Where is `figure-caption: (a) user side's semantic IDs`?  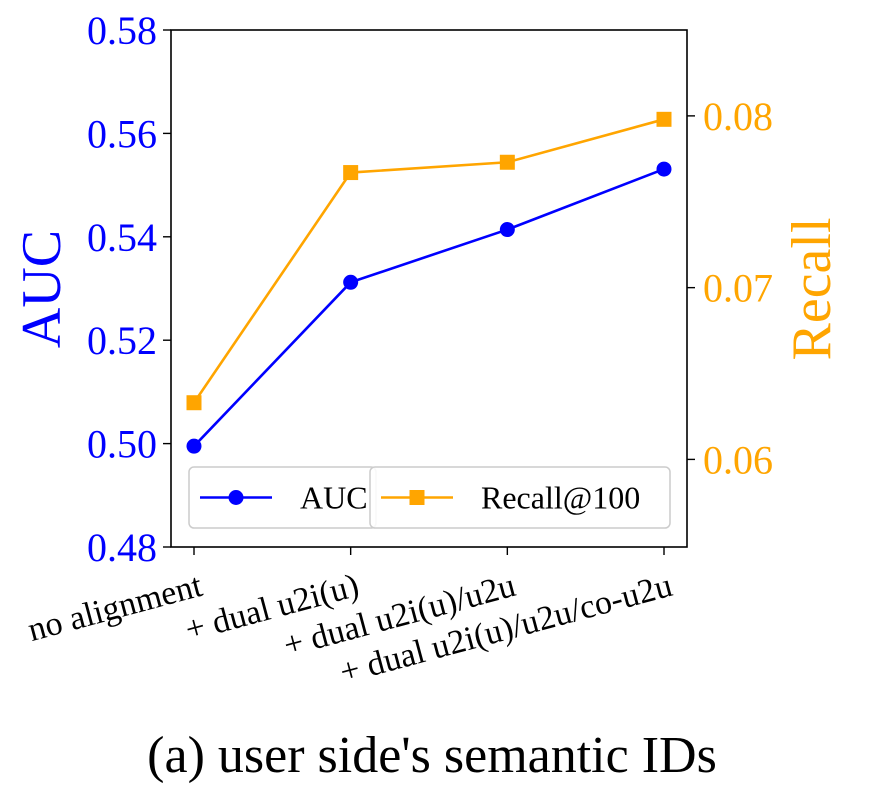
figure-caption: (a) user side's semantic IDs is located at coordinates (432, 755).